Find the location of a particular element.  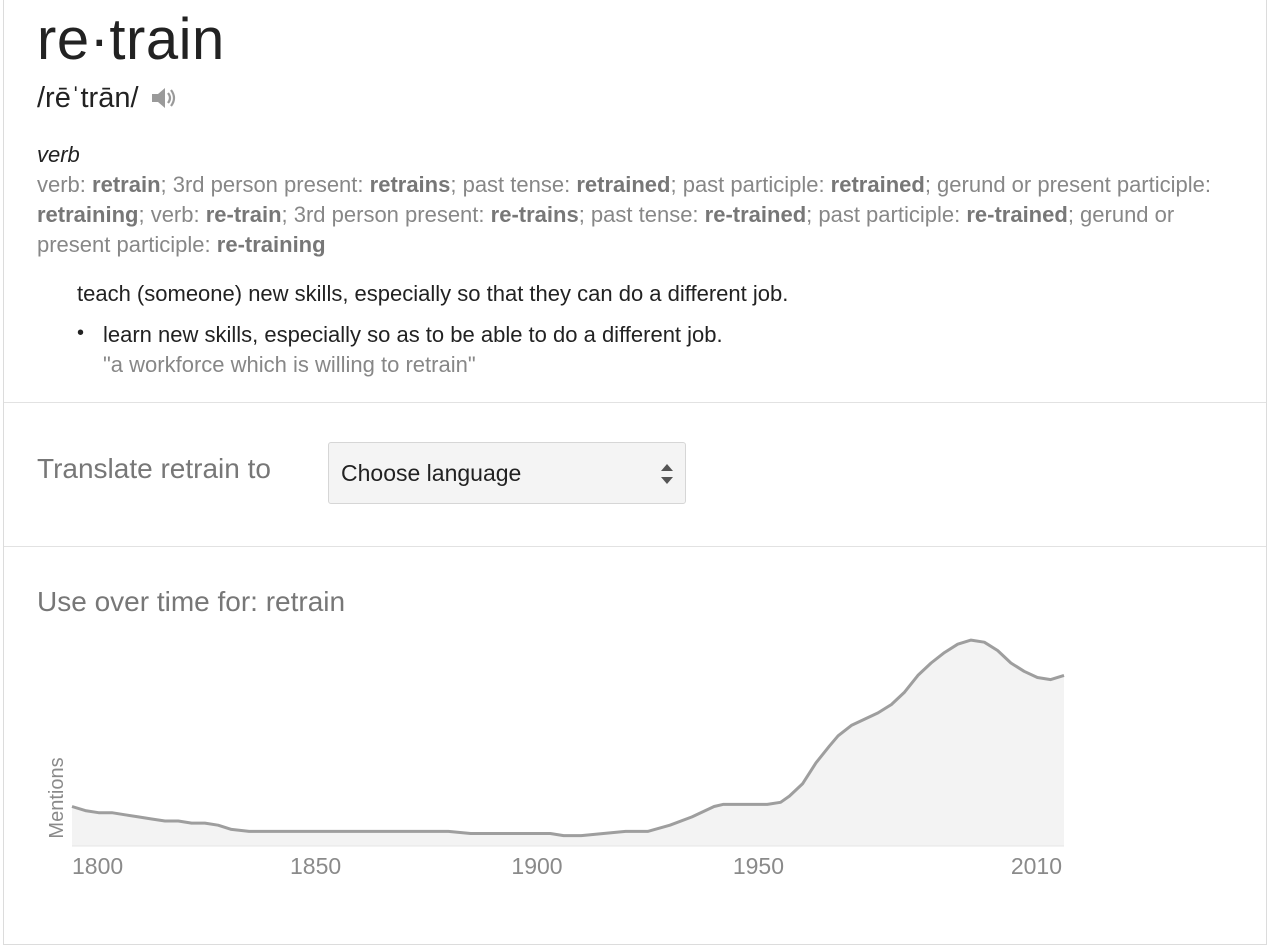

select-arrows-icon is located at coordinates (667, 474).